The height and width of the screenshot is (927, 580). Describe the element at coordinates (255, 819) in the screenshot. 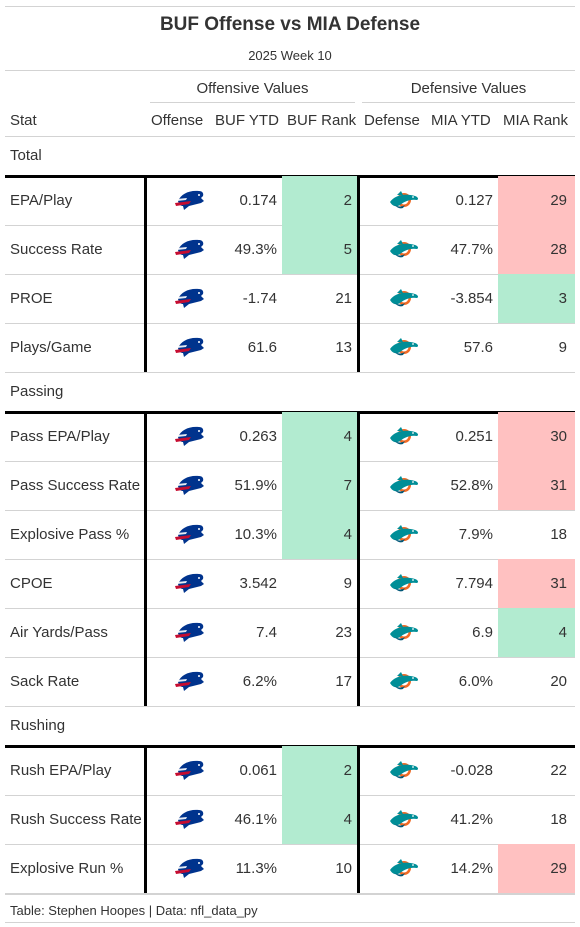

I see `buf-ytd-value: 46.1%` at that location.